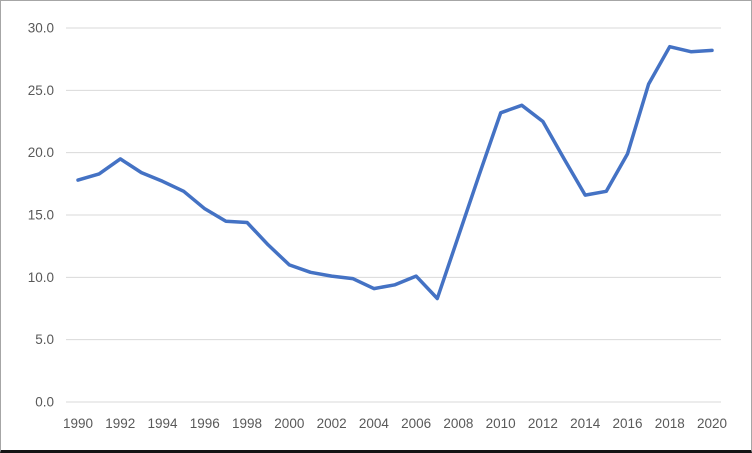 The height and width of the screenshot is (453, 752). Describe the element at coordinates (458, 423) in the screenshot. I see `x-axis-tick-label: 2008` at that location.